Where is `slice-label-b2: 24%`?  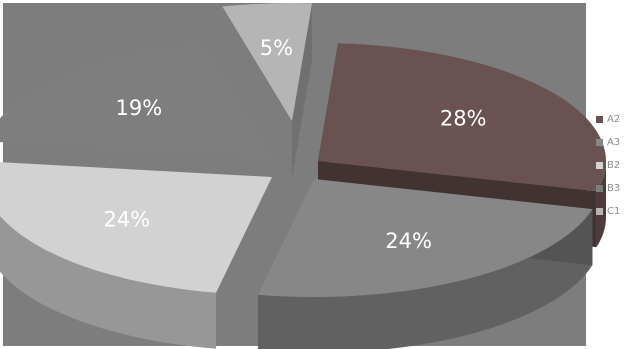
slice-label-b2: 24% is located at coordinates (126, 220).